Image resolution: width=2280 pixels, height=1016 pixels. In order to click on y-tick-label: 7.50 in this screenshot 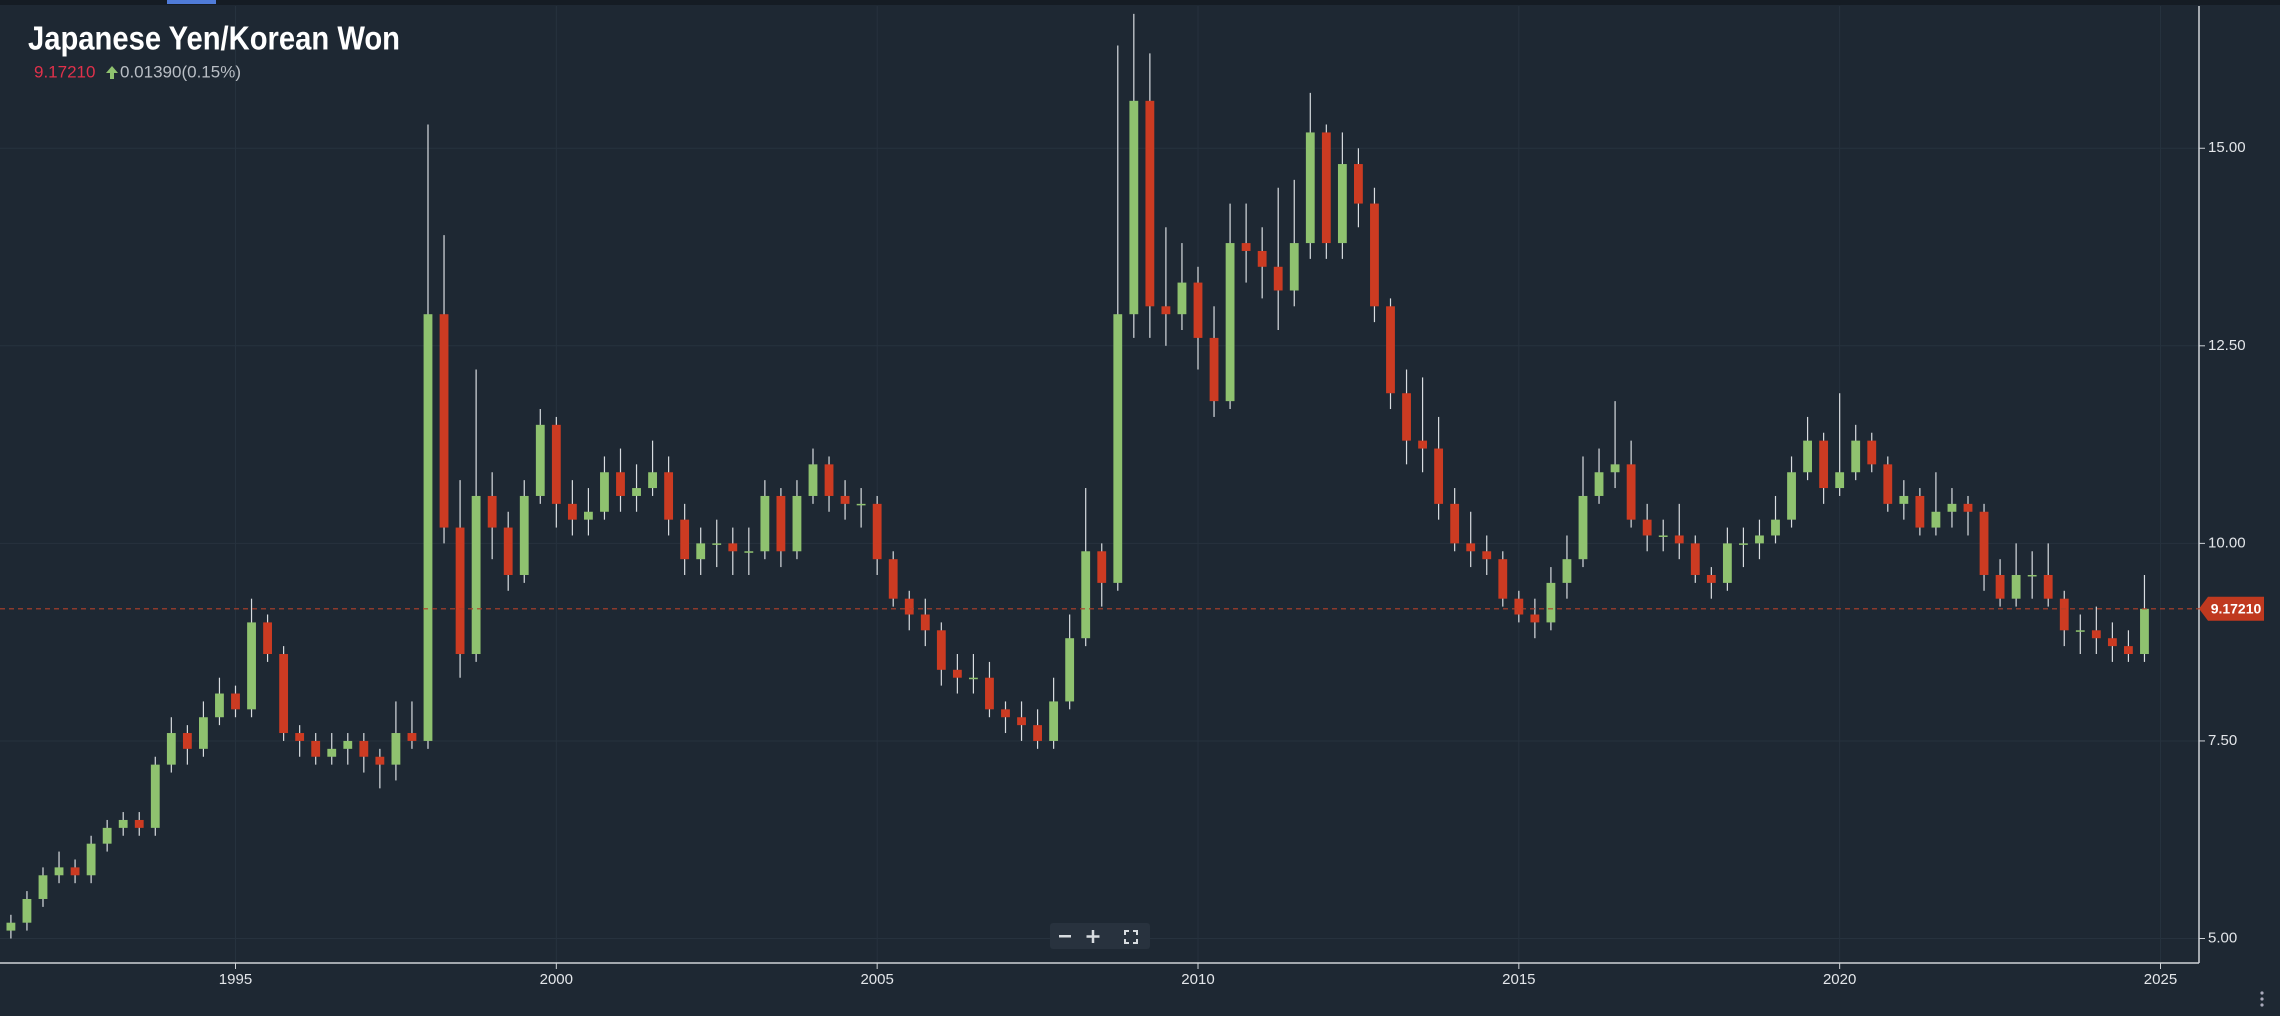, I will do `click(2222, 740)`.